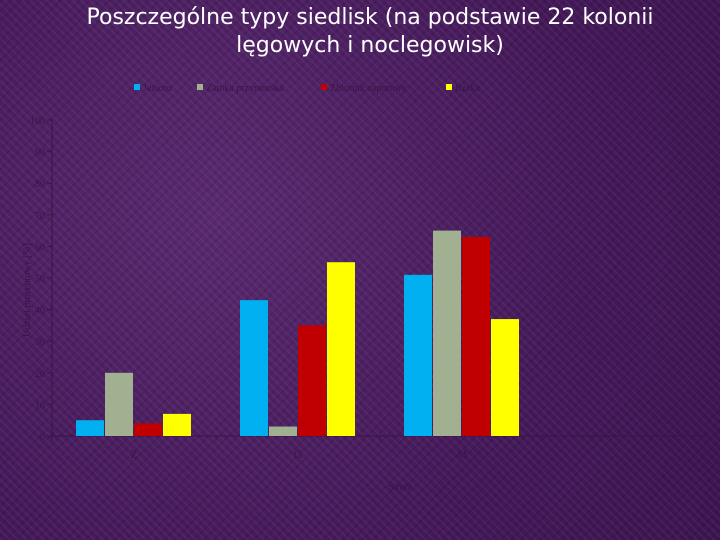 Image resolution: width=720 pixels, height=540 pixels. What do you see at coordinates (245, 88) in the screenshot?
I see `legend-label: Zatoka przymorska` at bounding box center [245, 88].